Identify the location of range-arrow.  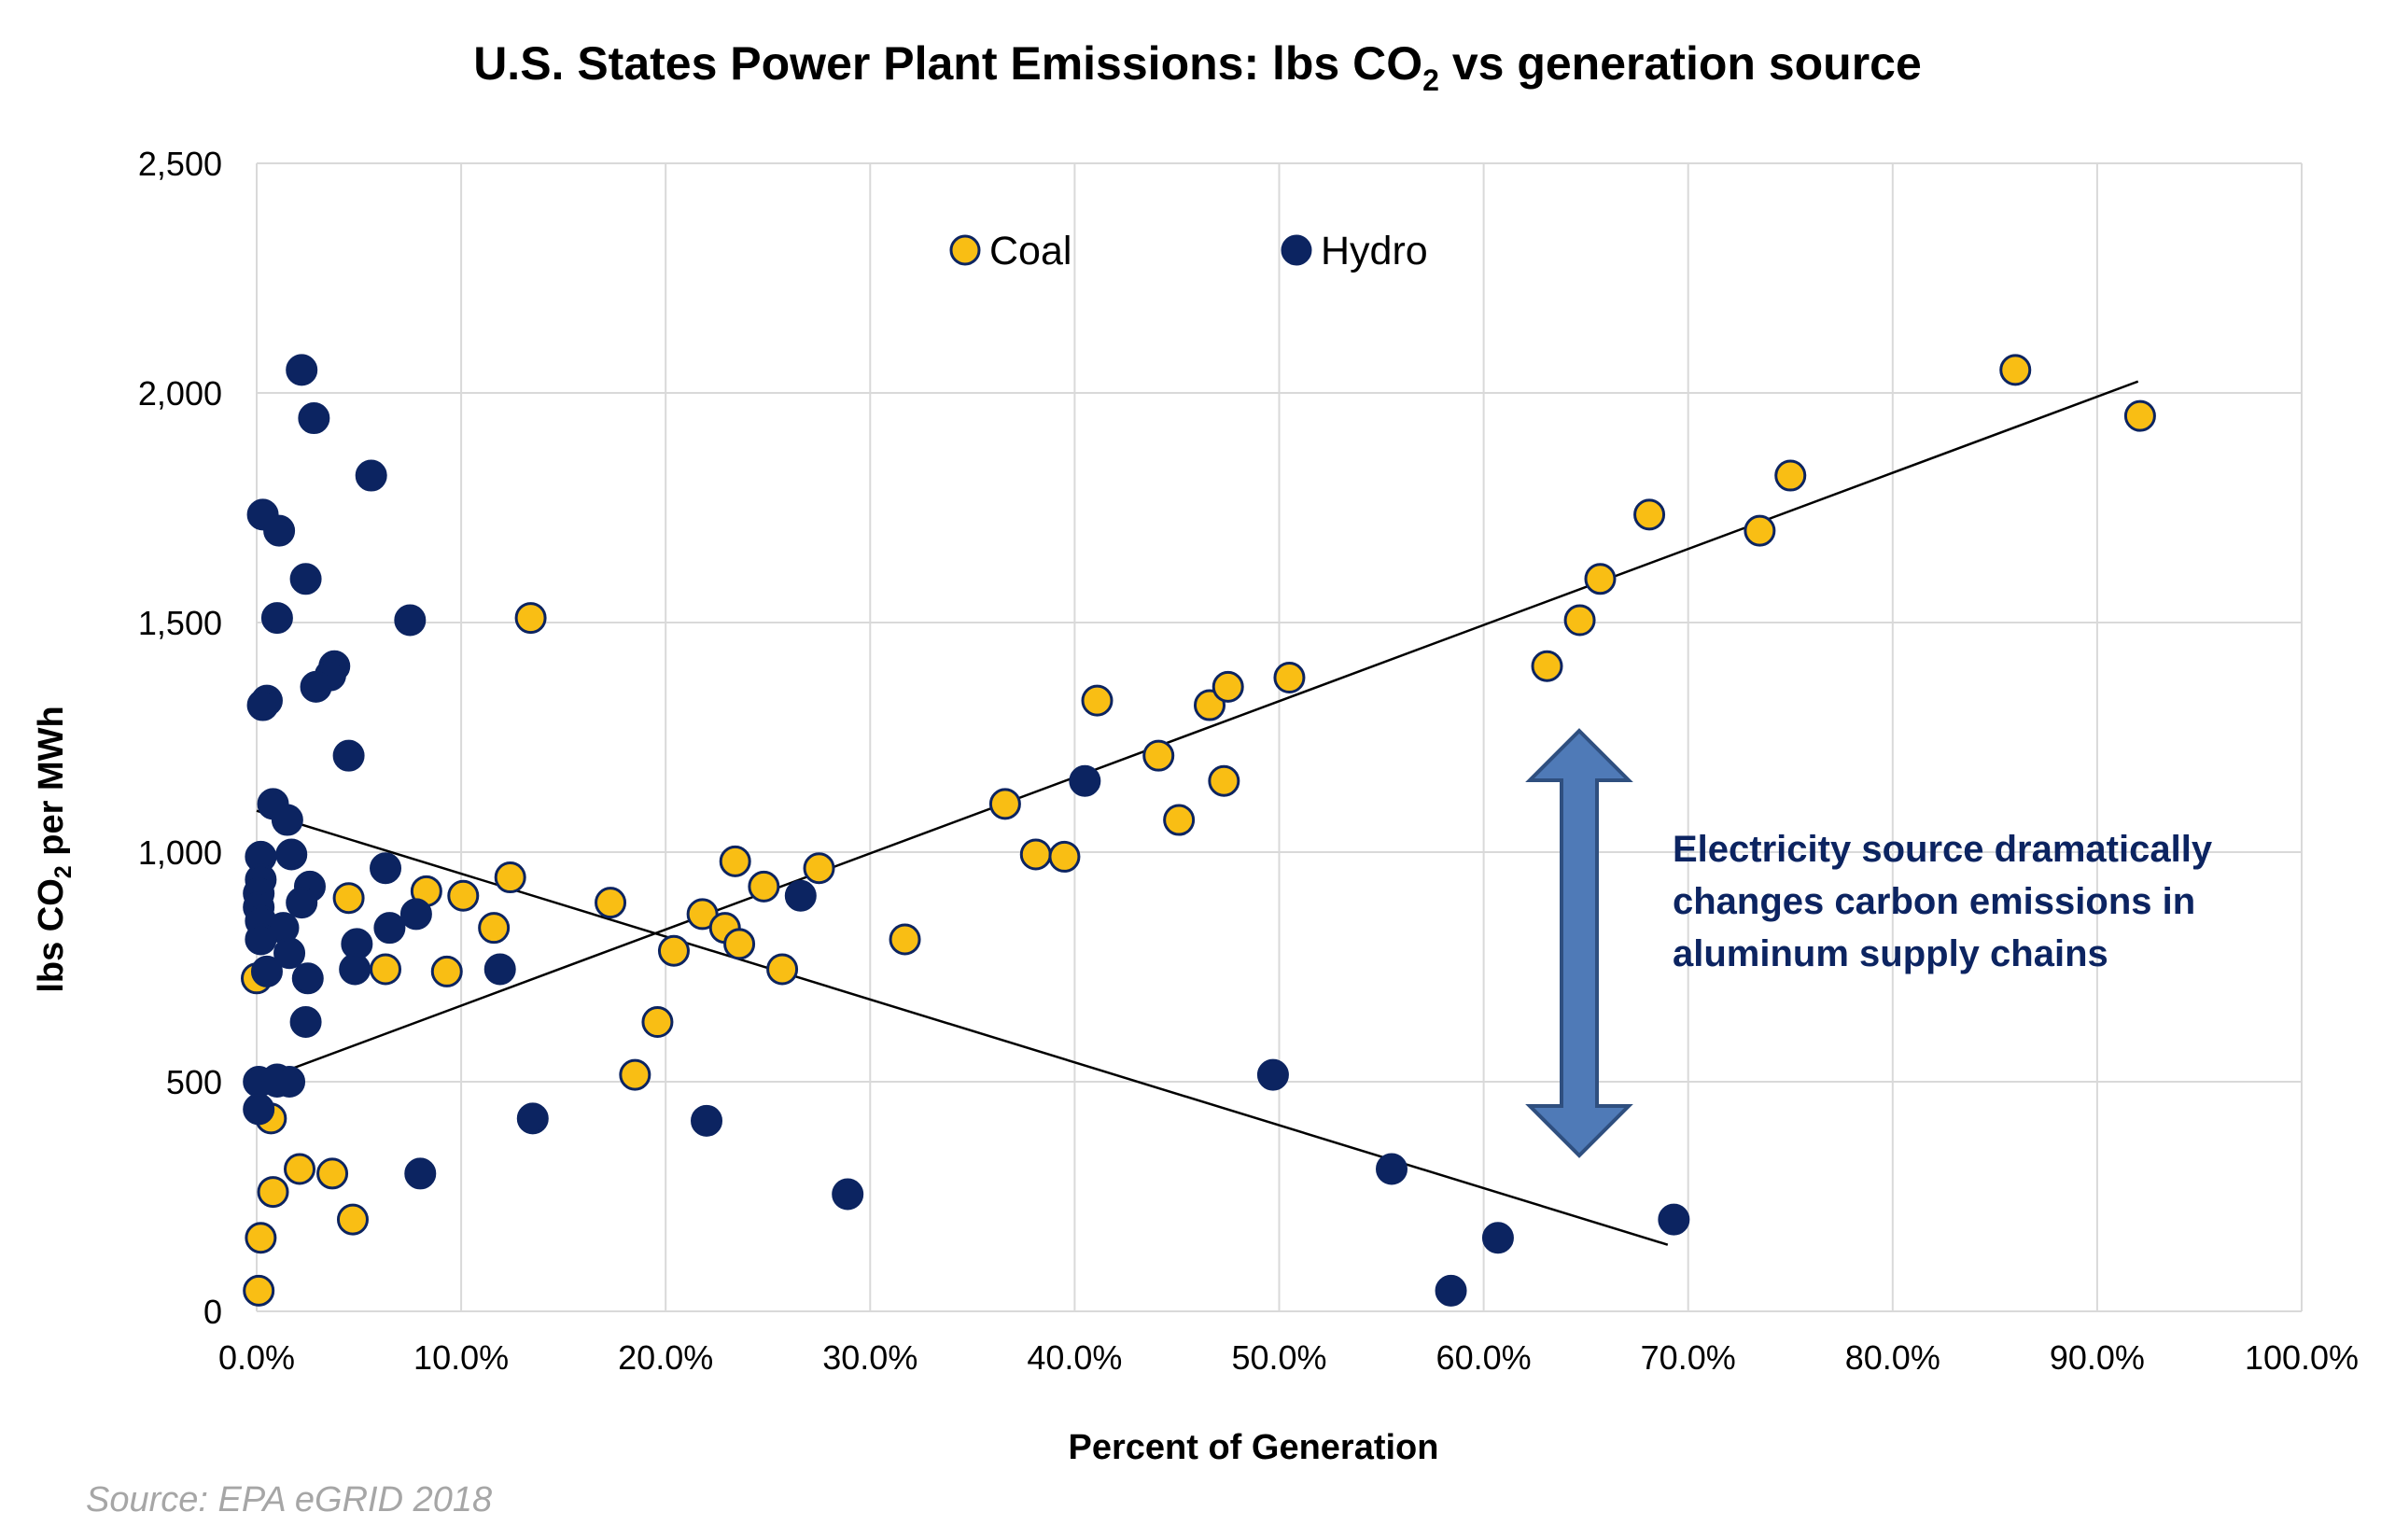
(1579, 943).